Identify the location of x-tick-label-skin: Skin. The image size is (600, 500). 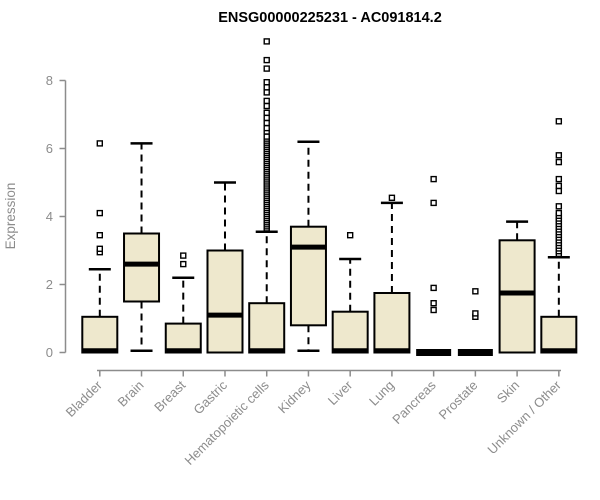
(508, 392).